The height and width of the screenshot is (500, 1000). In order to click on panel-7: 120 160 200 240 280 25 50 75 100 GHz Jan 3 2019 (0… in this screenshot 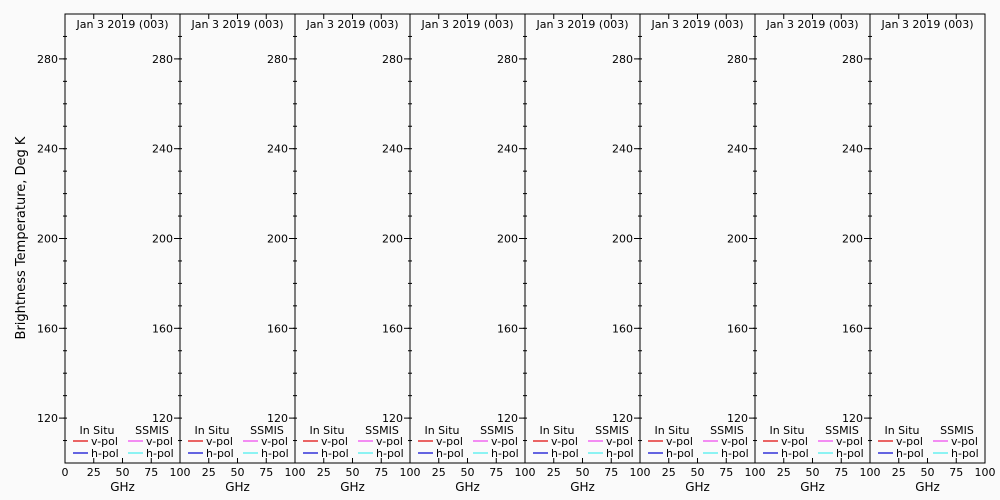, I will do `click(804, 253)`.